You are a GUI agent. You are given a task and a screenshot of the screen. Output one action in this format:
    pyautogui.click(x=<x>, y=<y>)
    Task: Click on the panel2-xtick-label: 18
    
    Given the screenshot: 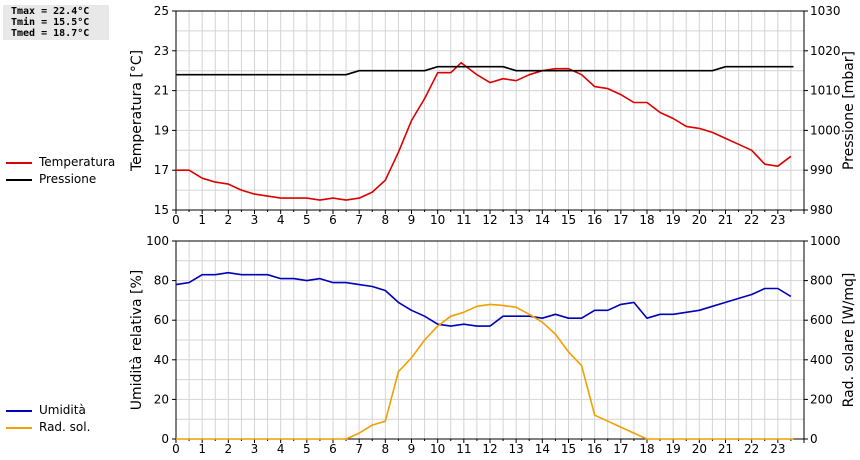 What is the action you would take?
    pyautogui.click(x=646, y=449)
    